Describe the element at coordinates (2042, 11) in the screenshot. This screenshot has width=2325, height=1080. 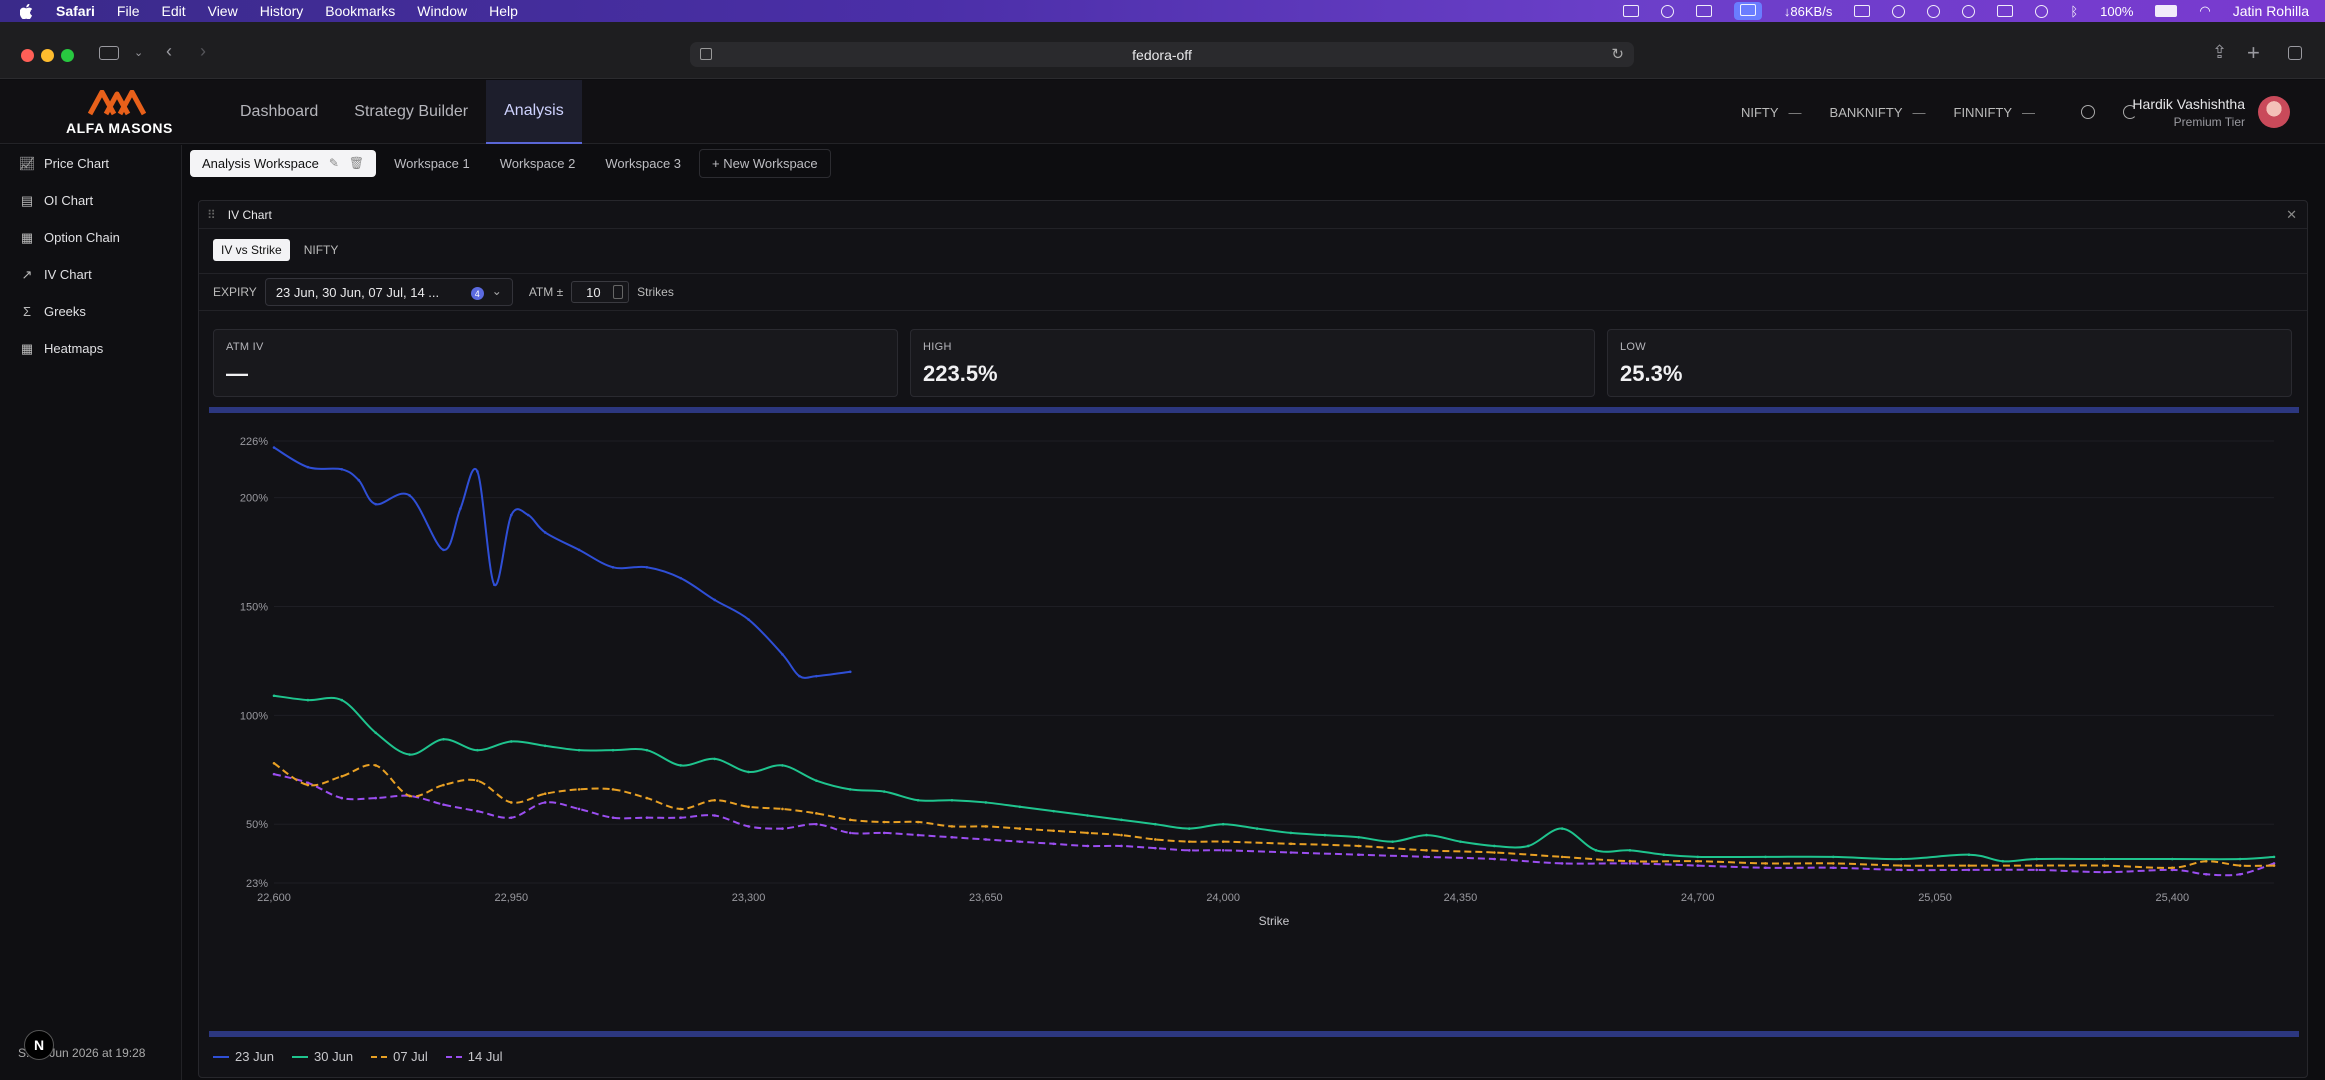
I see `user-icon` at that location.